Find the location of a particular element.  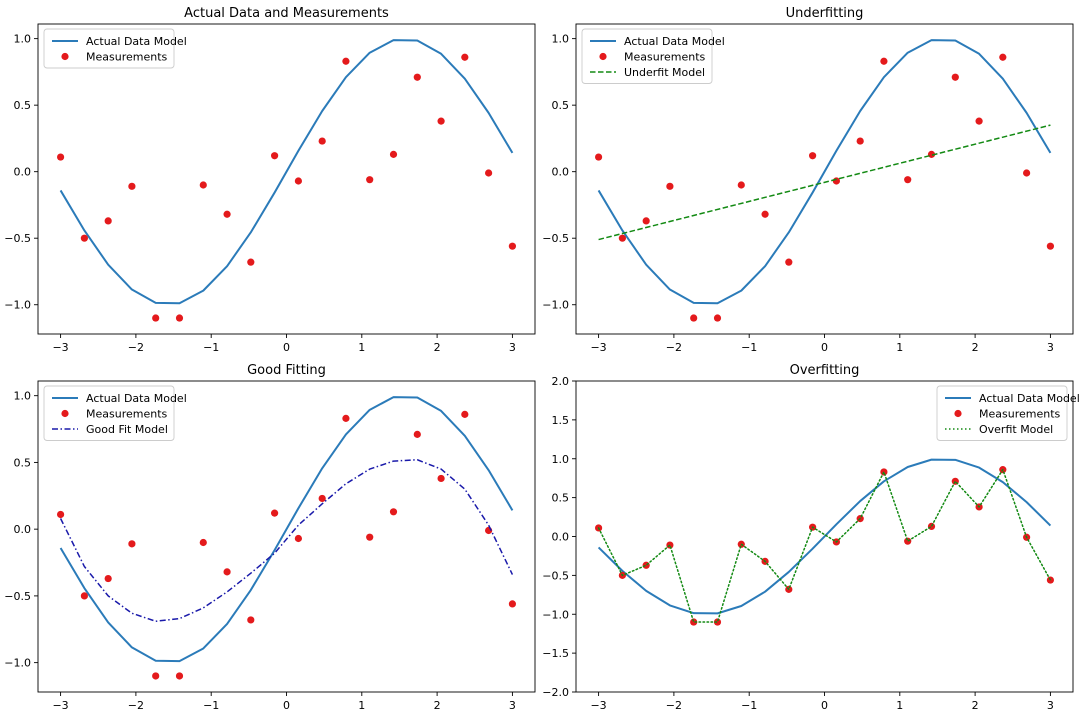

good-fit-model-line is located at coordinates (286, 541).